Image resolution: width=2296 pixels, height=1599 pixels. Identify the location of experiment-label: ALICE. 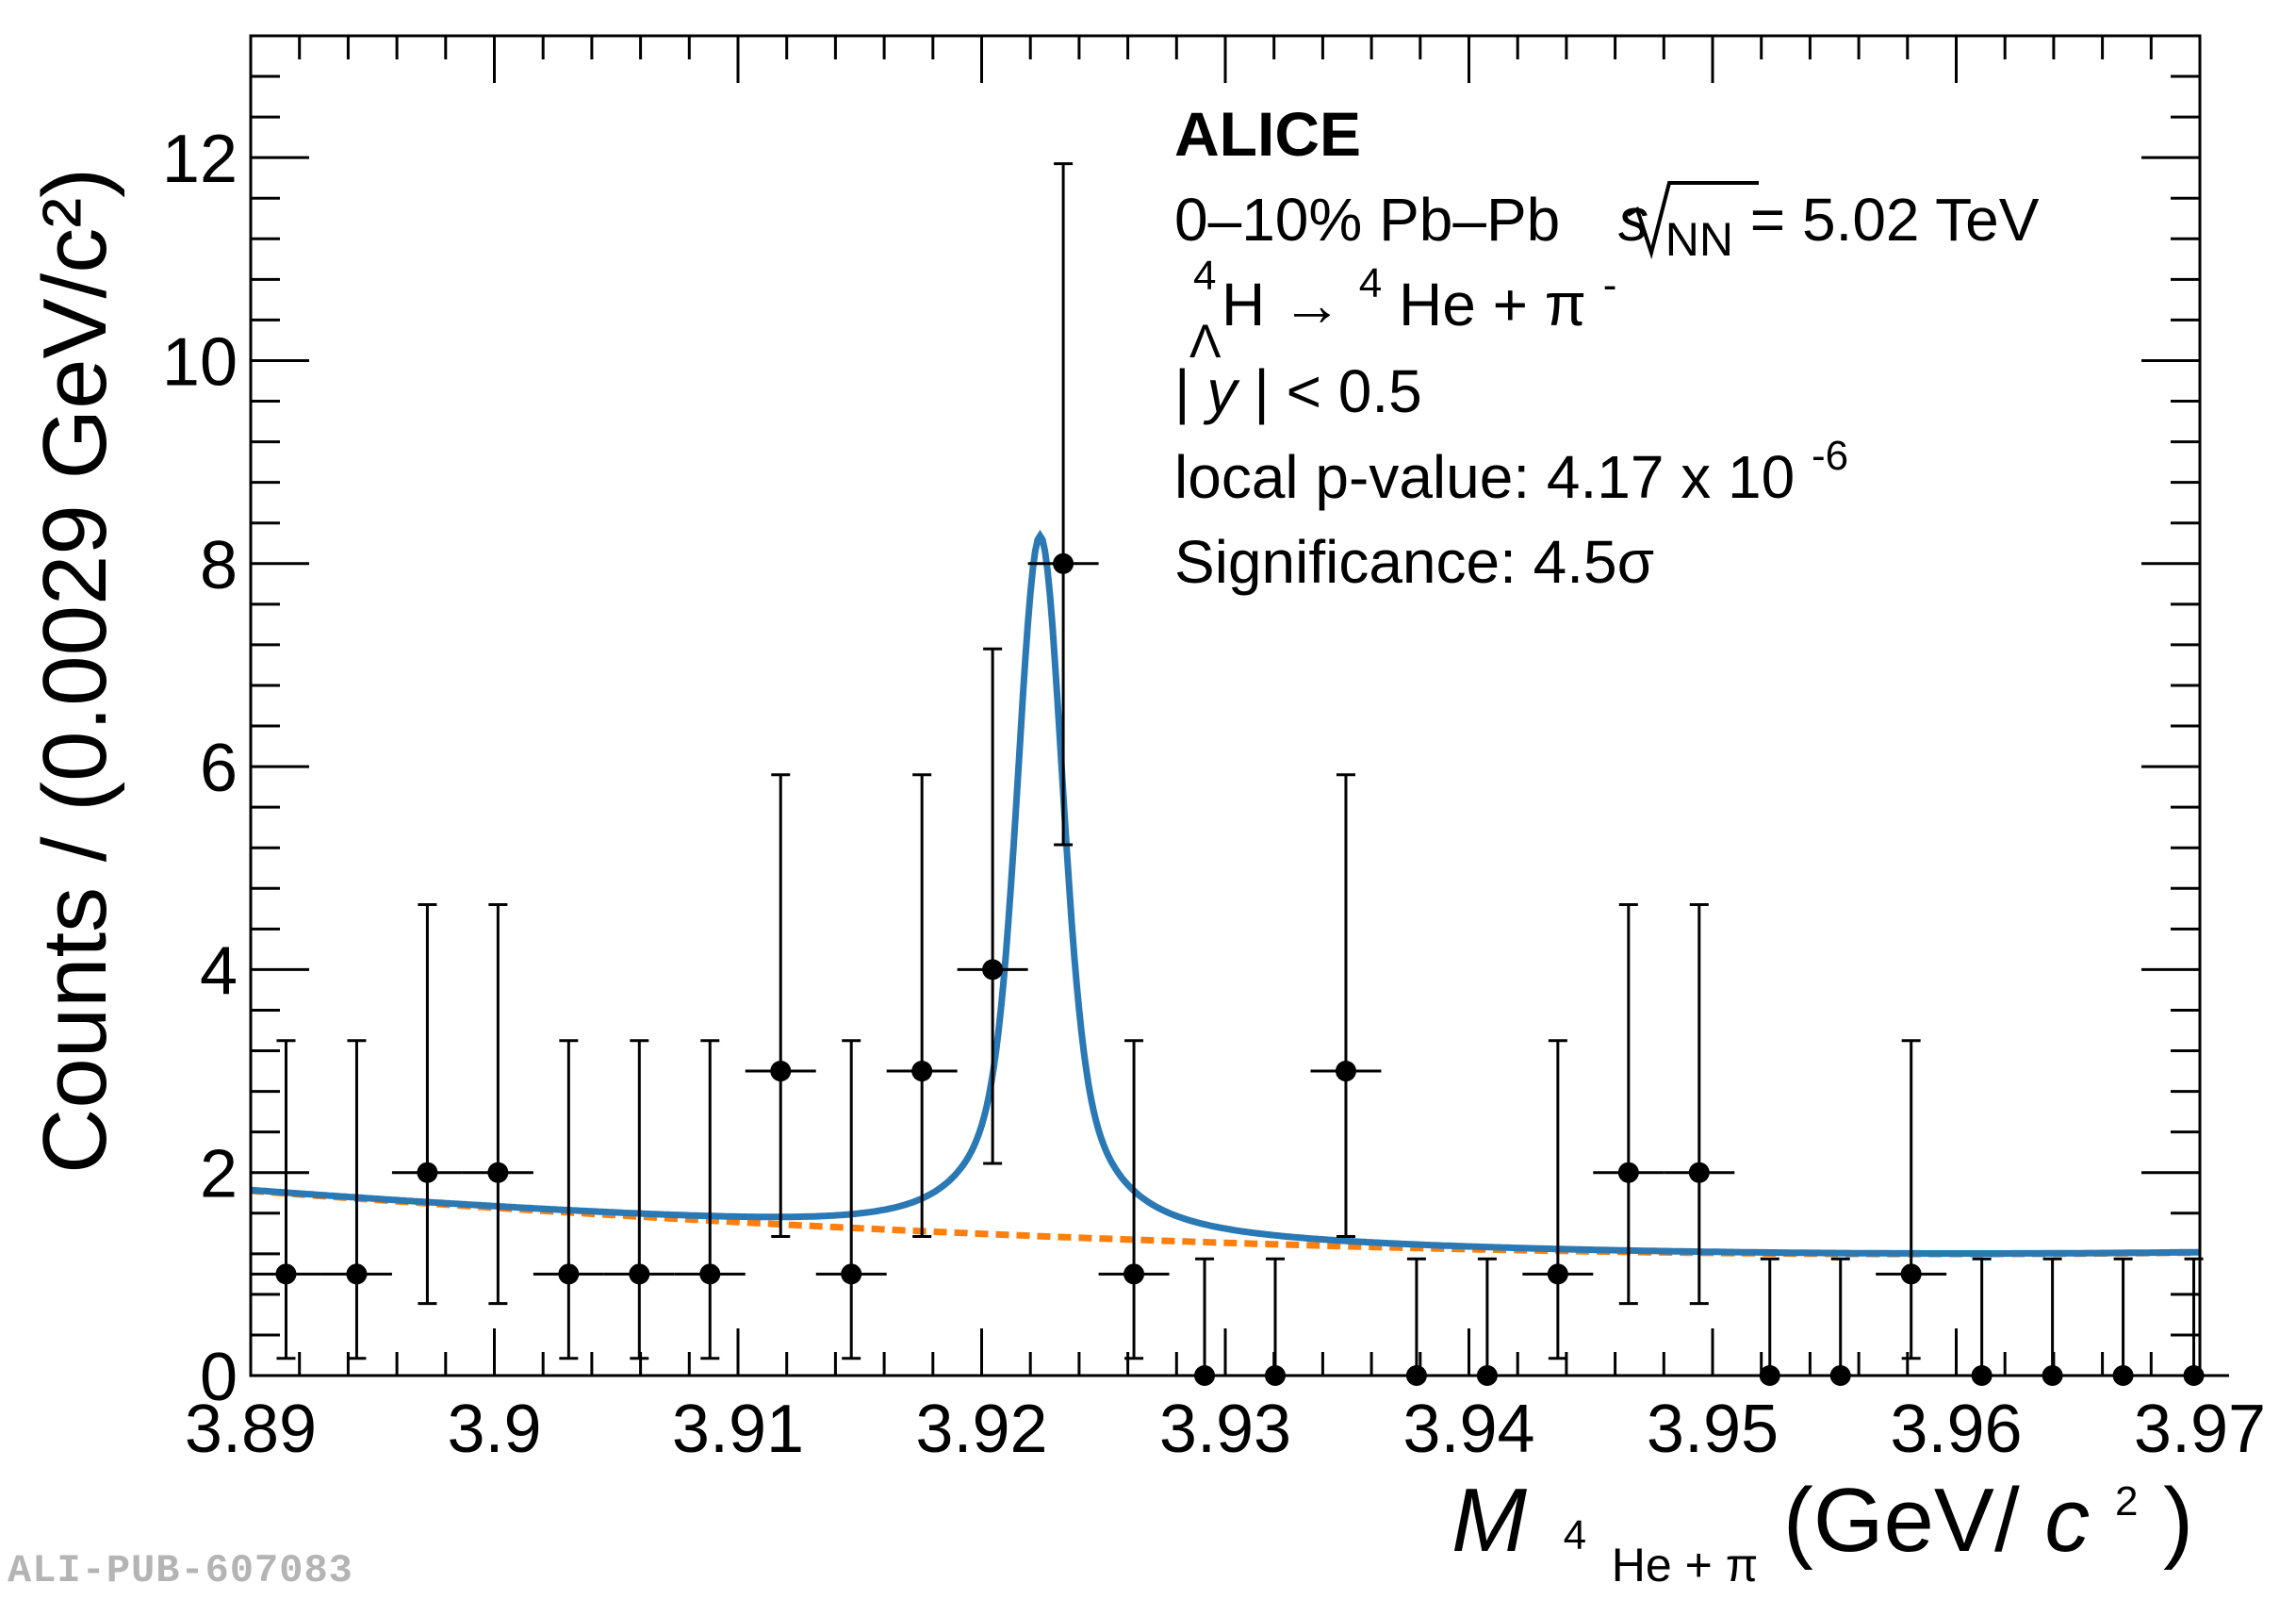
(1267, 134).